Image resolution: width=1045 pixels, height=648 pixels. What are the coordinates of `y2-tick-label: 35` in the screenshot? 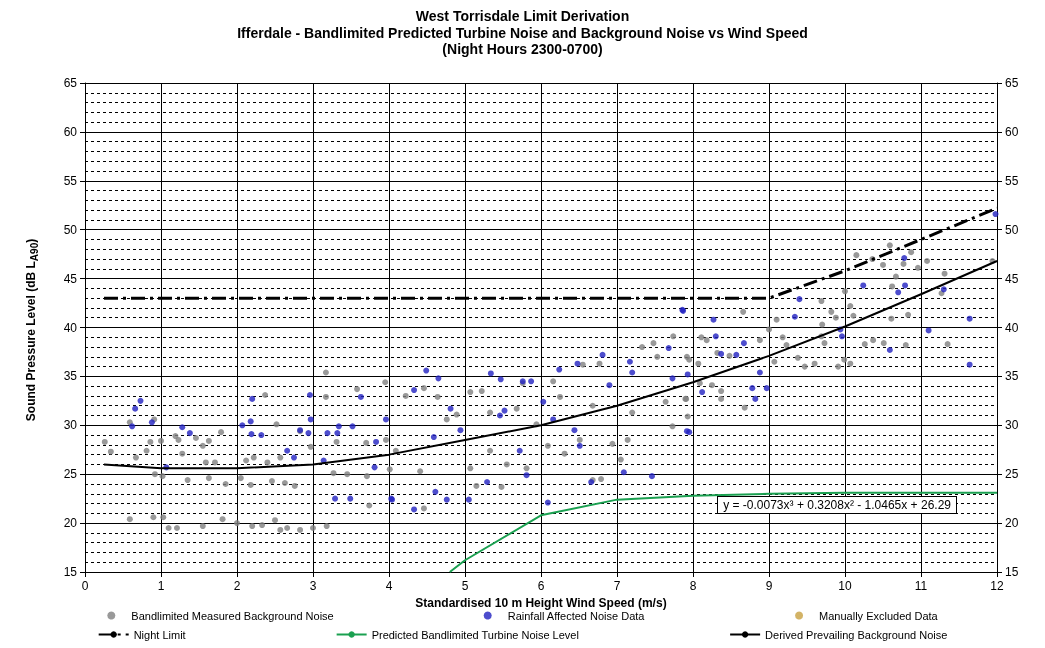 It's located at (1012, 376).